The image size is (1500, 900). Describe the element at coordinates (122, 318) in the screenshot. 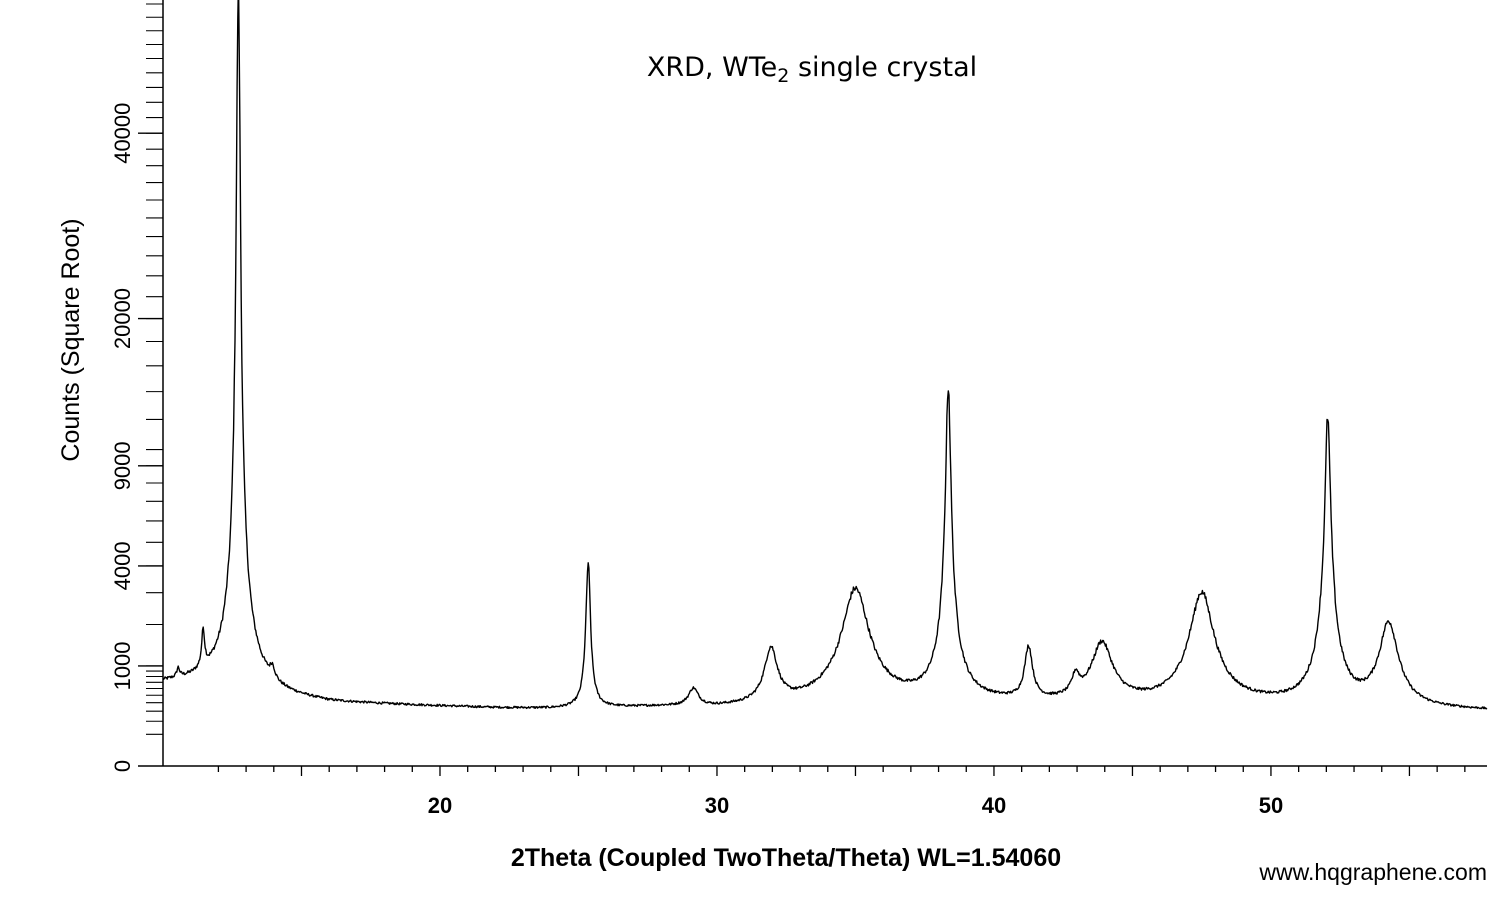

I see `y-tick-label: 20000` at that location.